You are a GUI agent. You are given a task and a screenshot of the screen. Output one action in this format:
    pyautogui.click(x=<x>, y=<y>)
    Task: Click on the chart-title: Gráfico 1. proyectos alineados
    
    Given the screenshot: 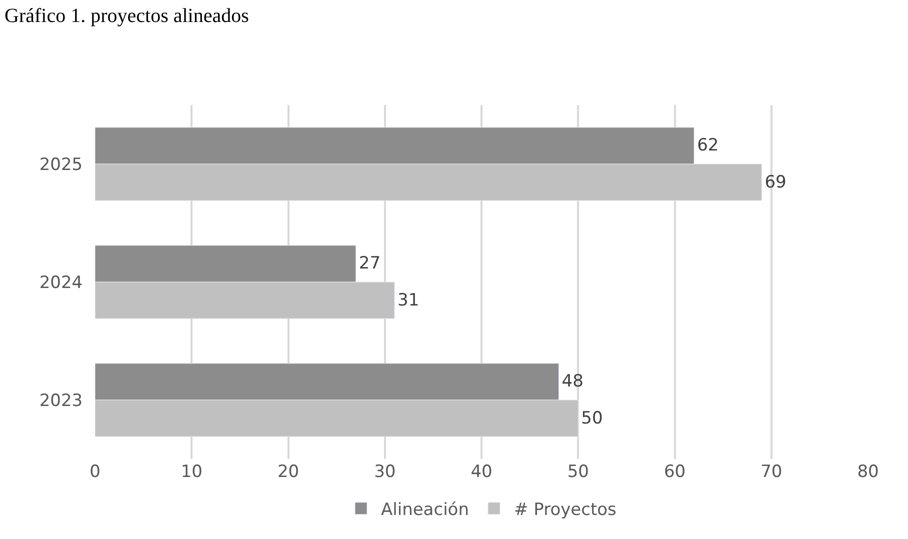 What is the action you would take?
    pyautogui.click(x=127, y=16)
    